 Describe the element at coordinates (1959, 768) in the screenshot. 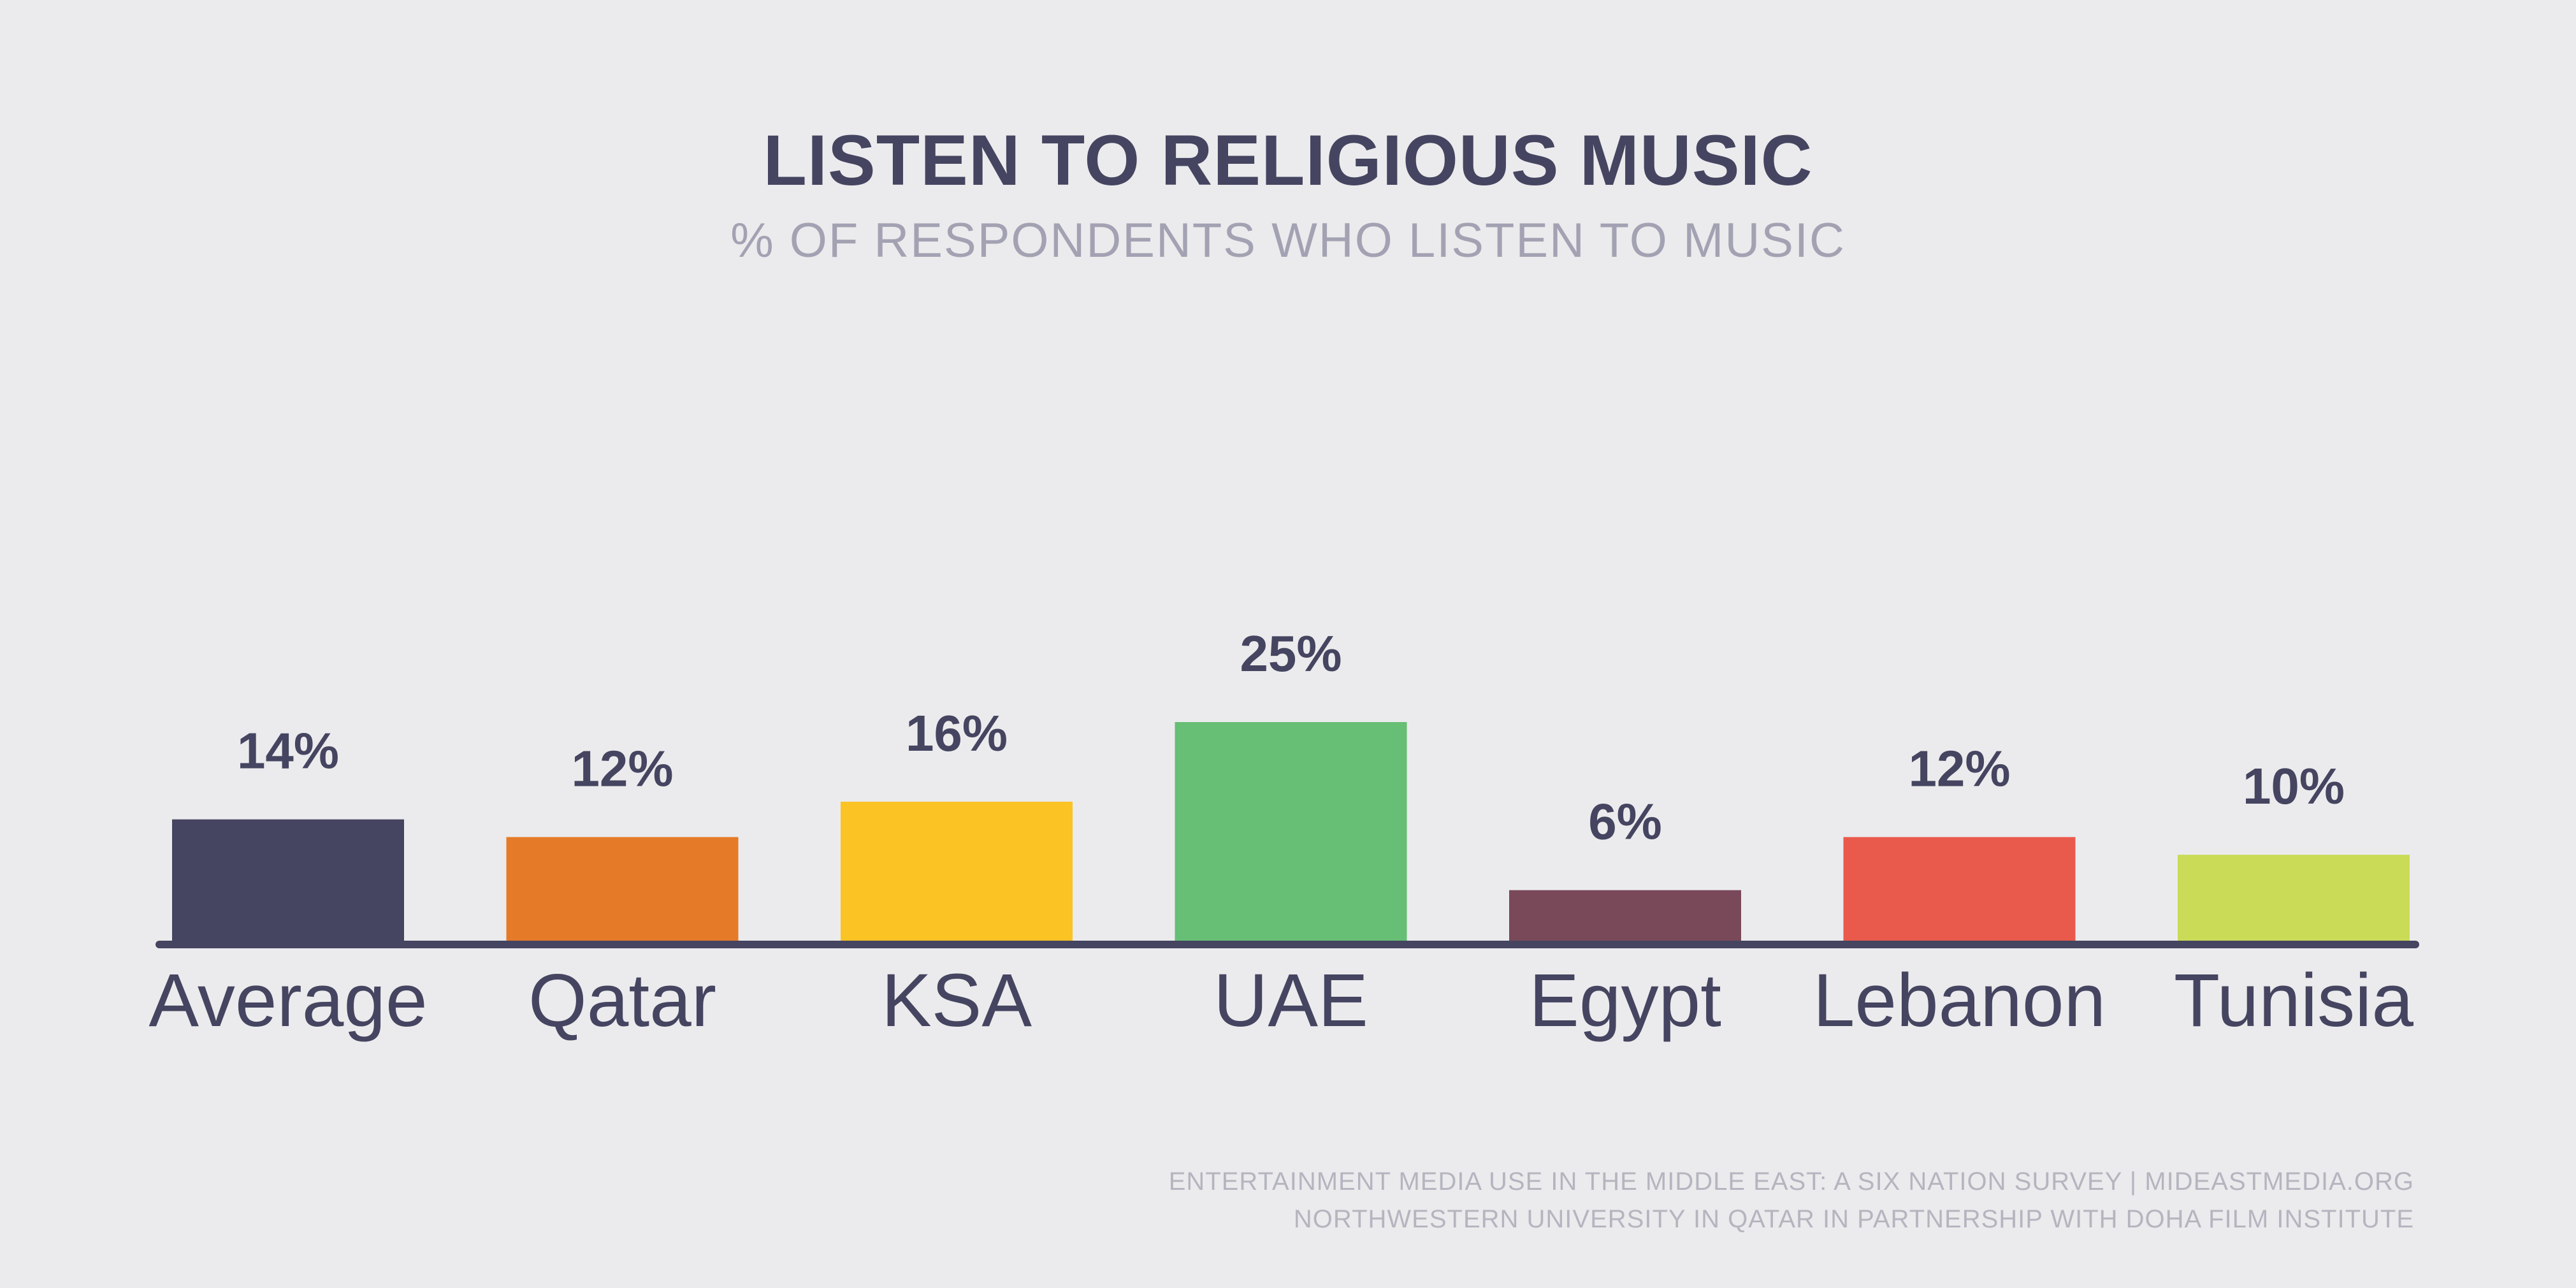

I see `value-label-lebanon: 12%` at that location.